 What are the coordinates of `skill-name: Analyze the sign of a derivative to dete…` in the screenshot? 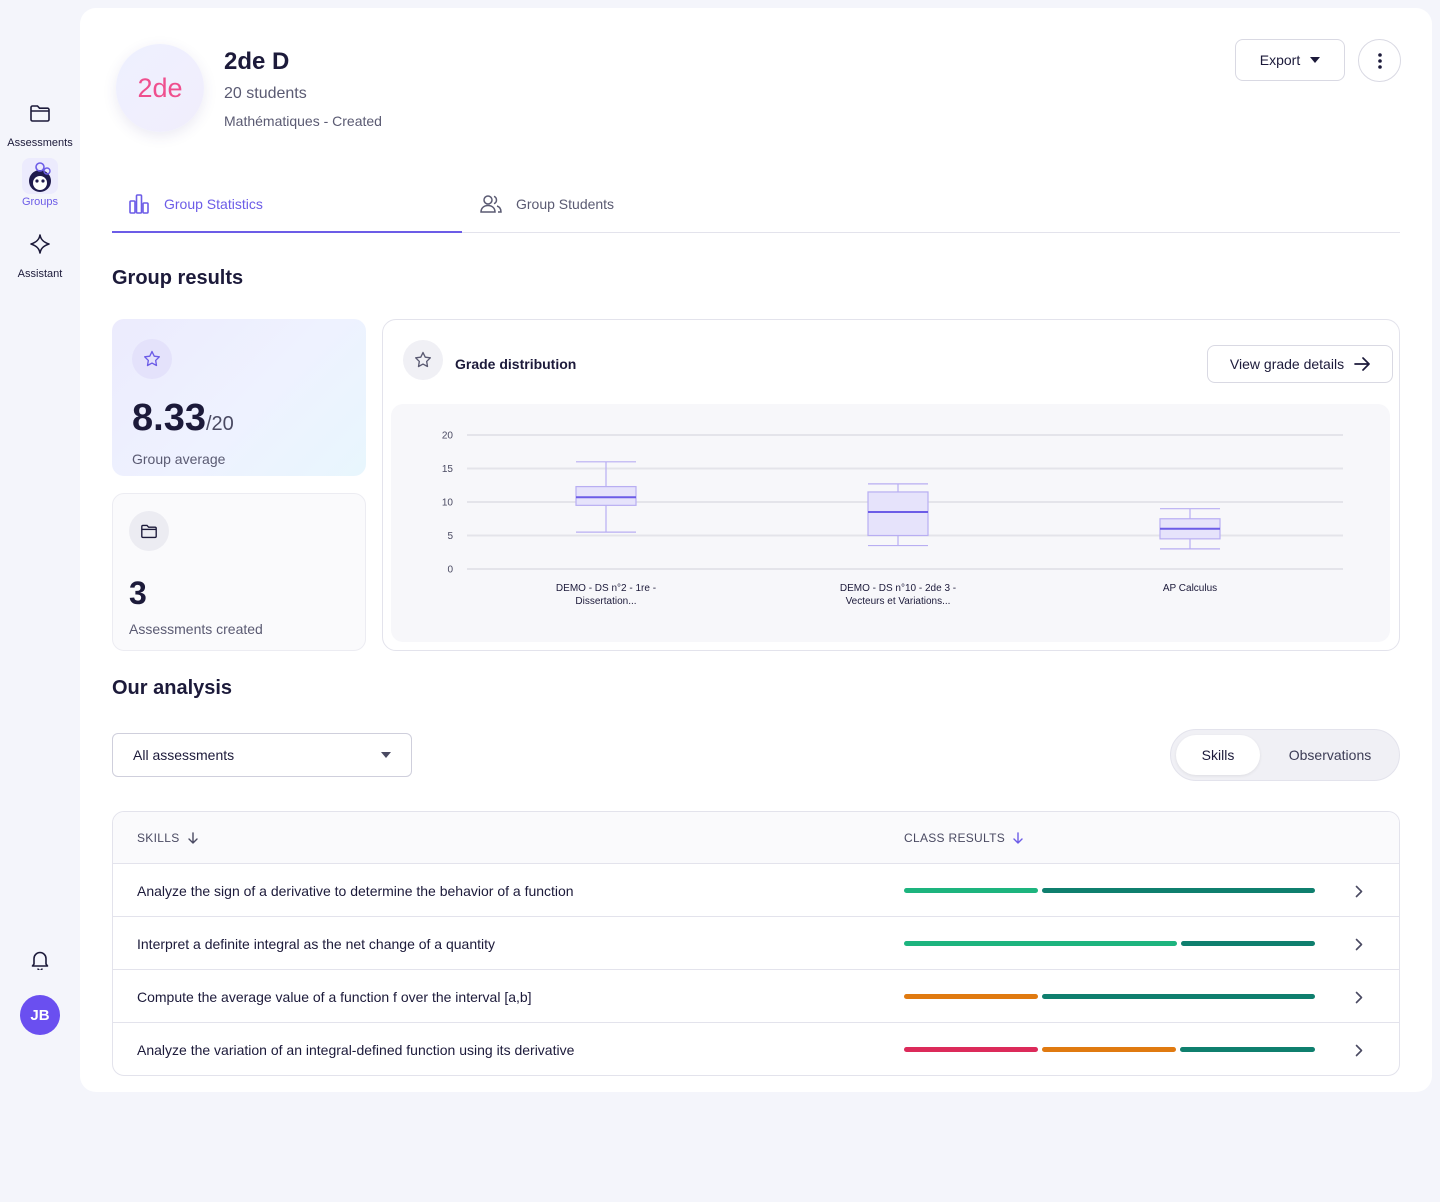 It's located at (355, 890).